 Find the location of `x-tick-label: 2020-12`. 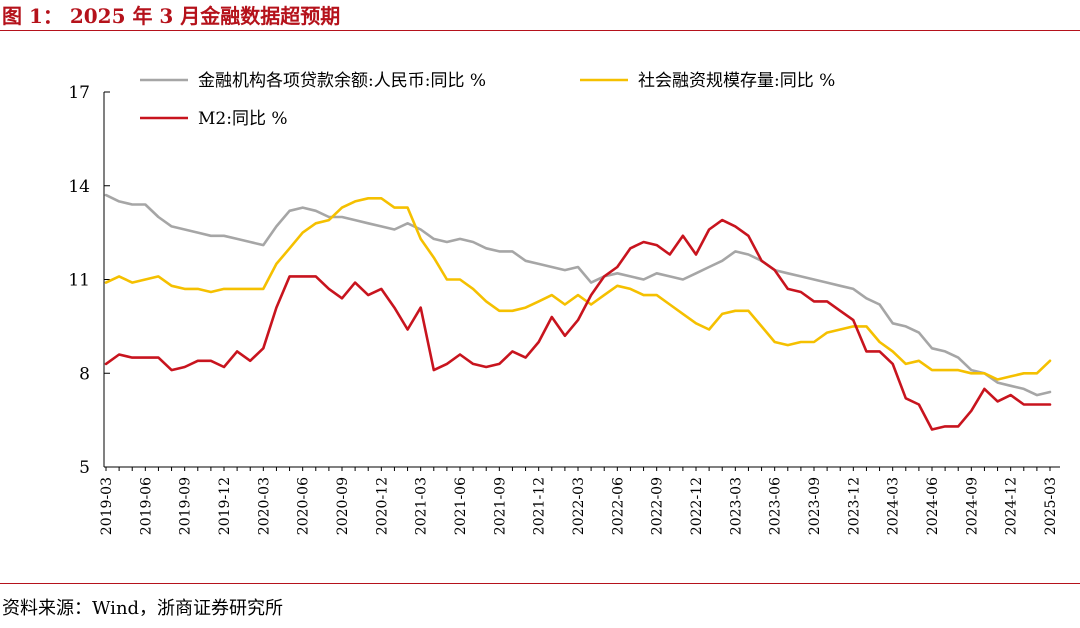

x-tick-label: 2020-12 is located at coordinates (382, 506).